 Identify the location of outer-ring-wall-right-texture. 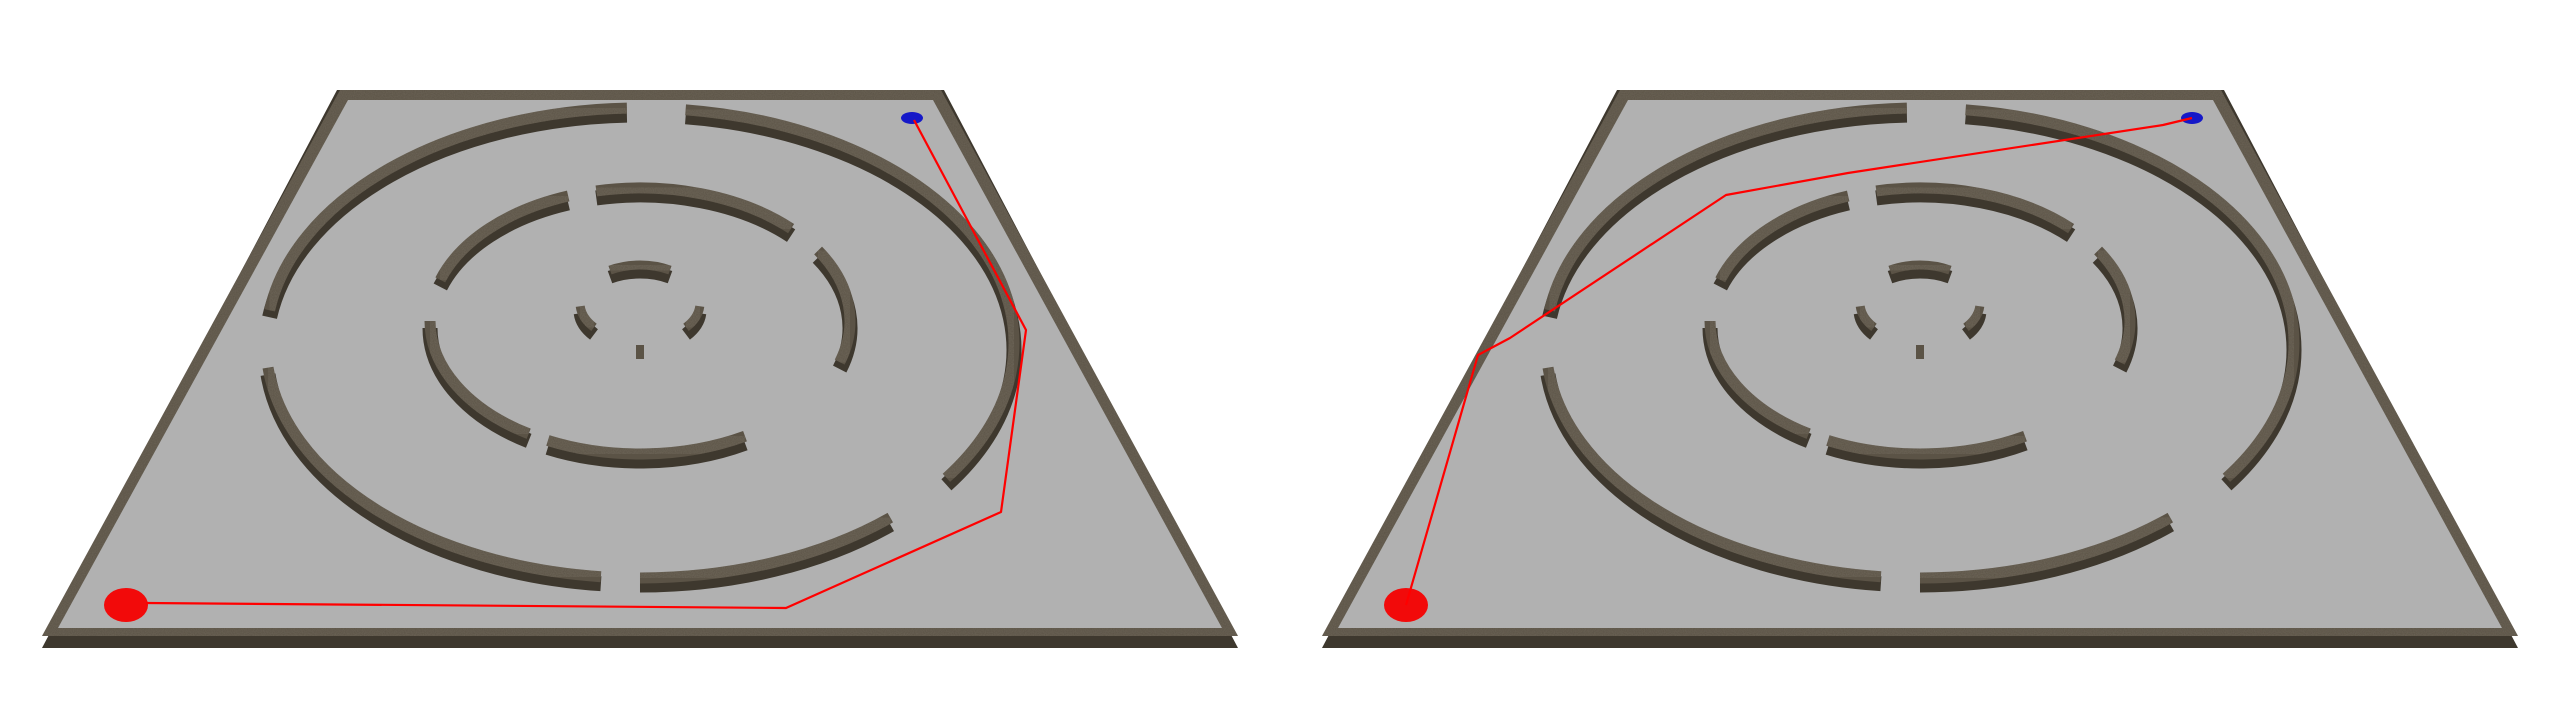
(2132, 293).